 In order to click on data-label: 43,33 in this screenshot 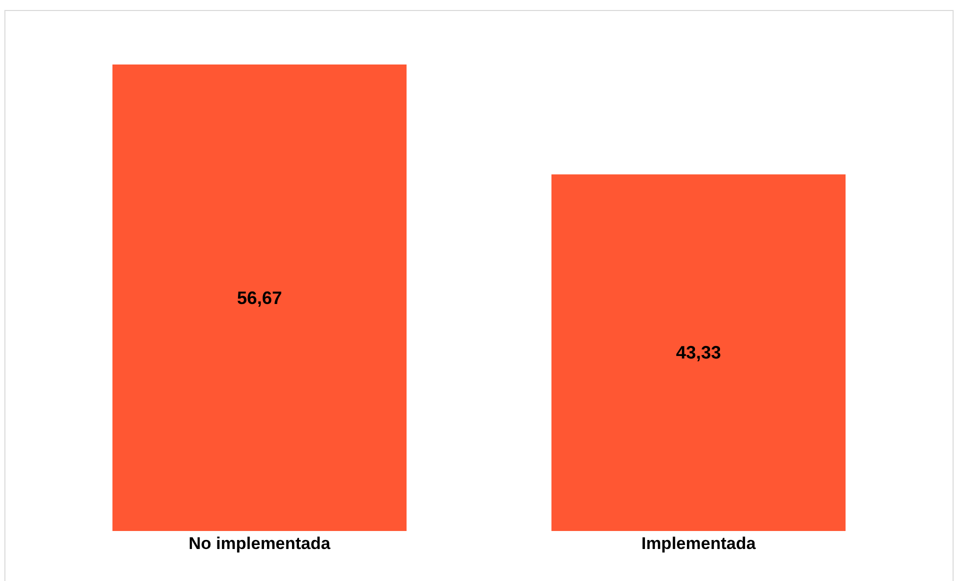, I will do `click(699, 352)`.